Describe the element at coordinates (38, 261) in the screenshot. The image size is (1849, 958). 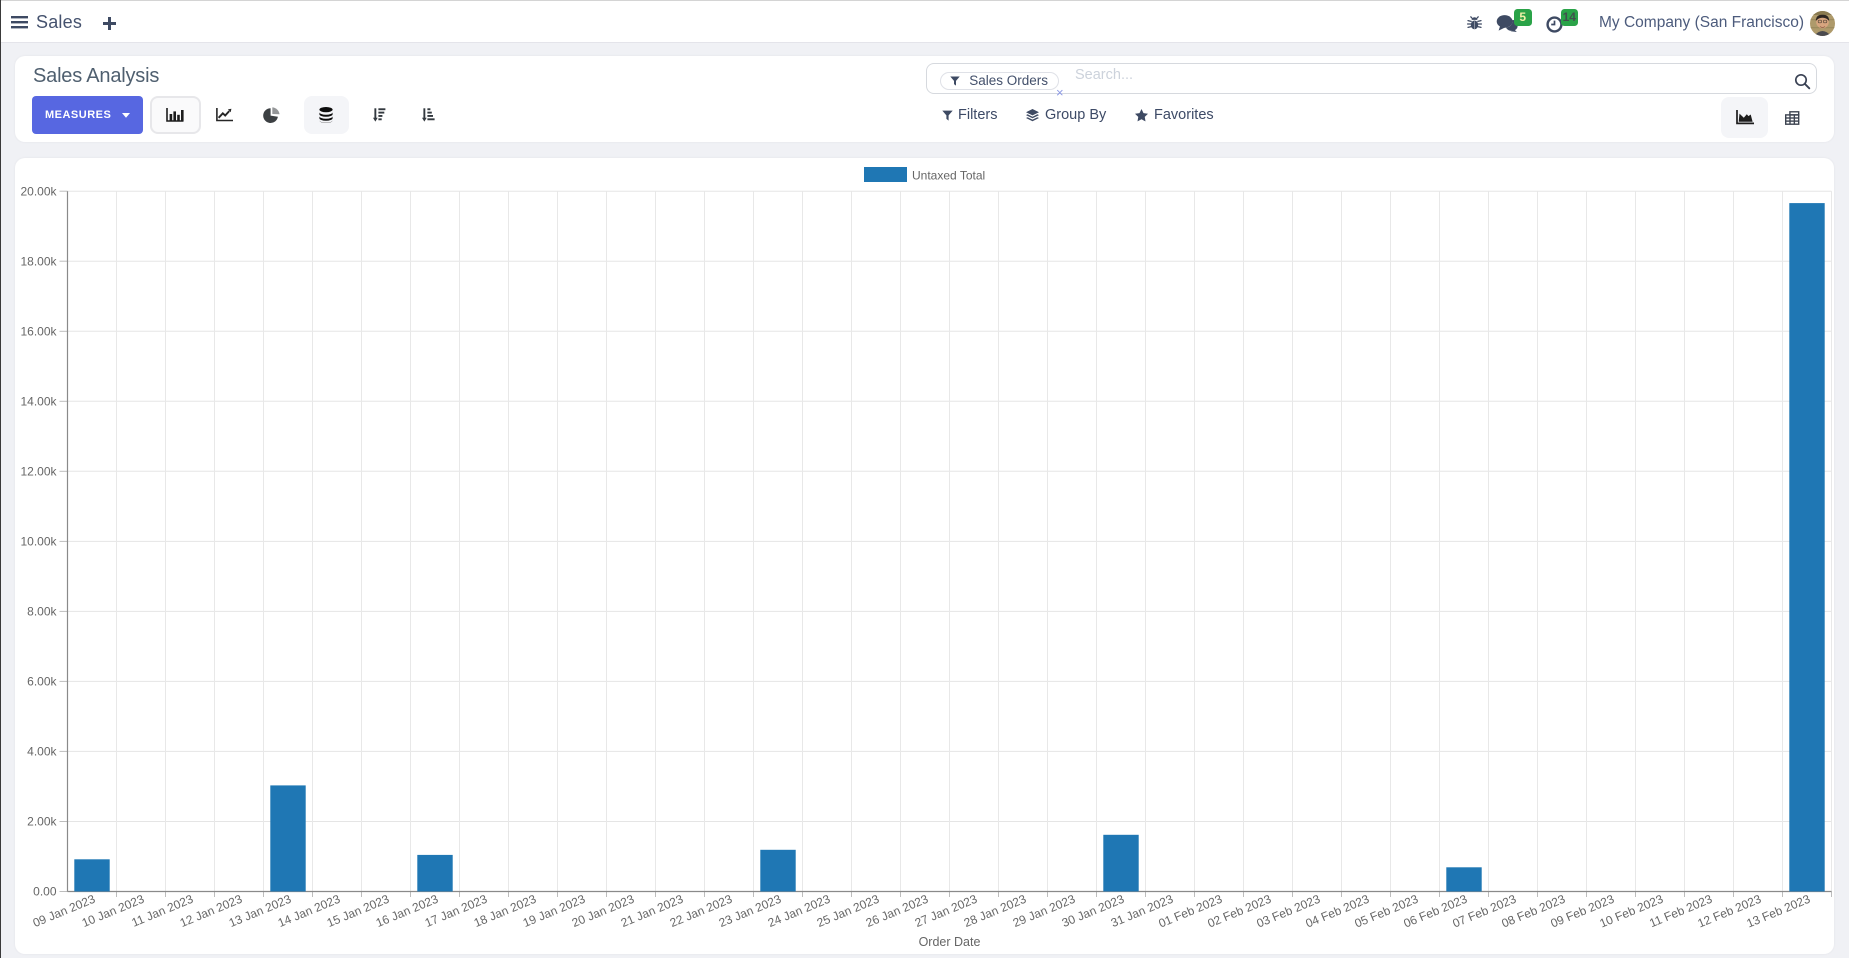
I see `svg-text: 18.00k` at that location.